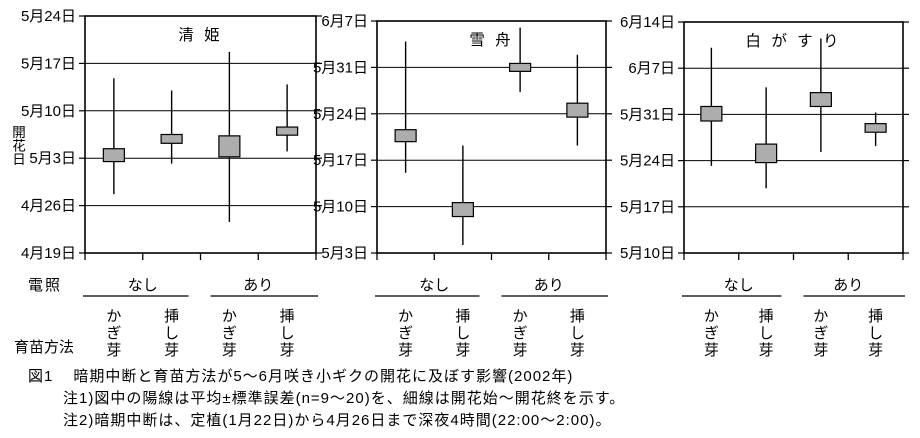 Image resolution: width=920 pixels, height=438 pixels. Describe the element at coordinates (19, 159) in the screenshot. I see `y-axis-title-char: 日` at that location.